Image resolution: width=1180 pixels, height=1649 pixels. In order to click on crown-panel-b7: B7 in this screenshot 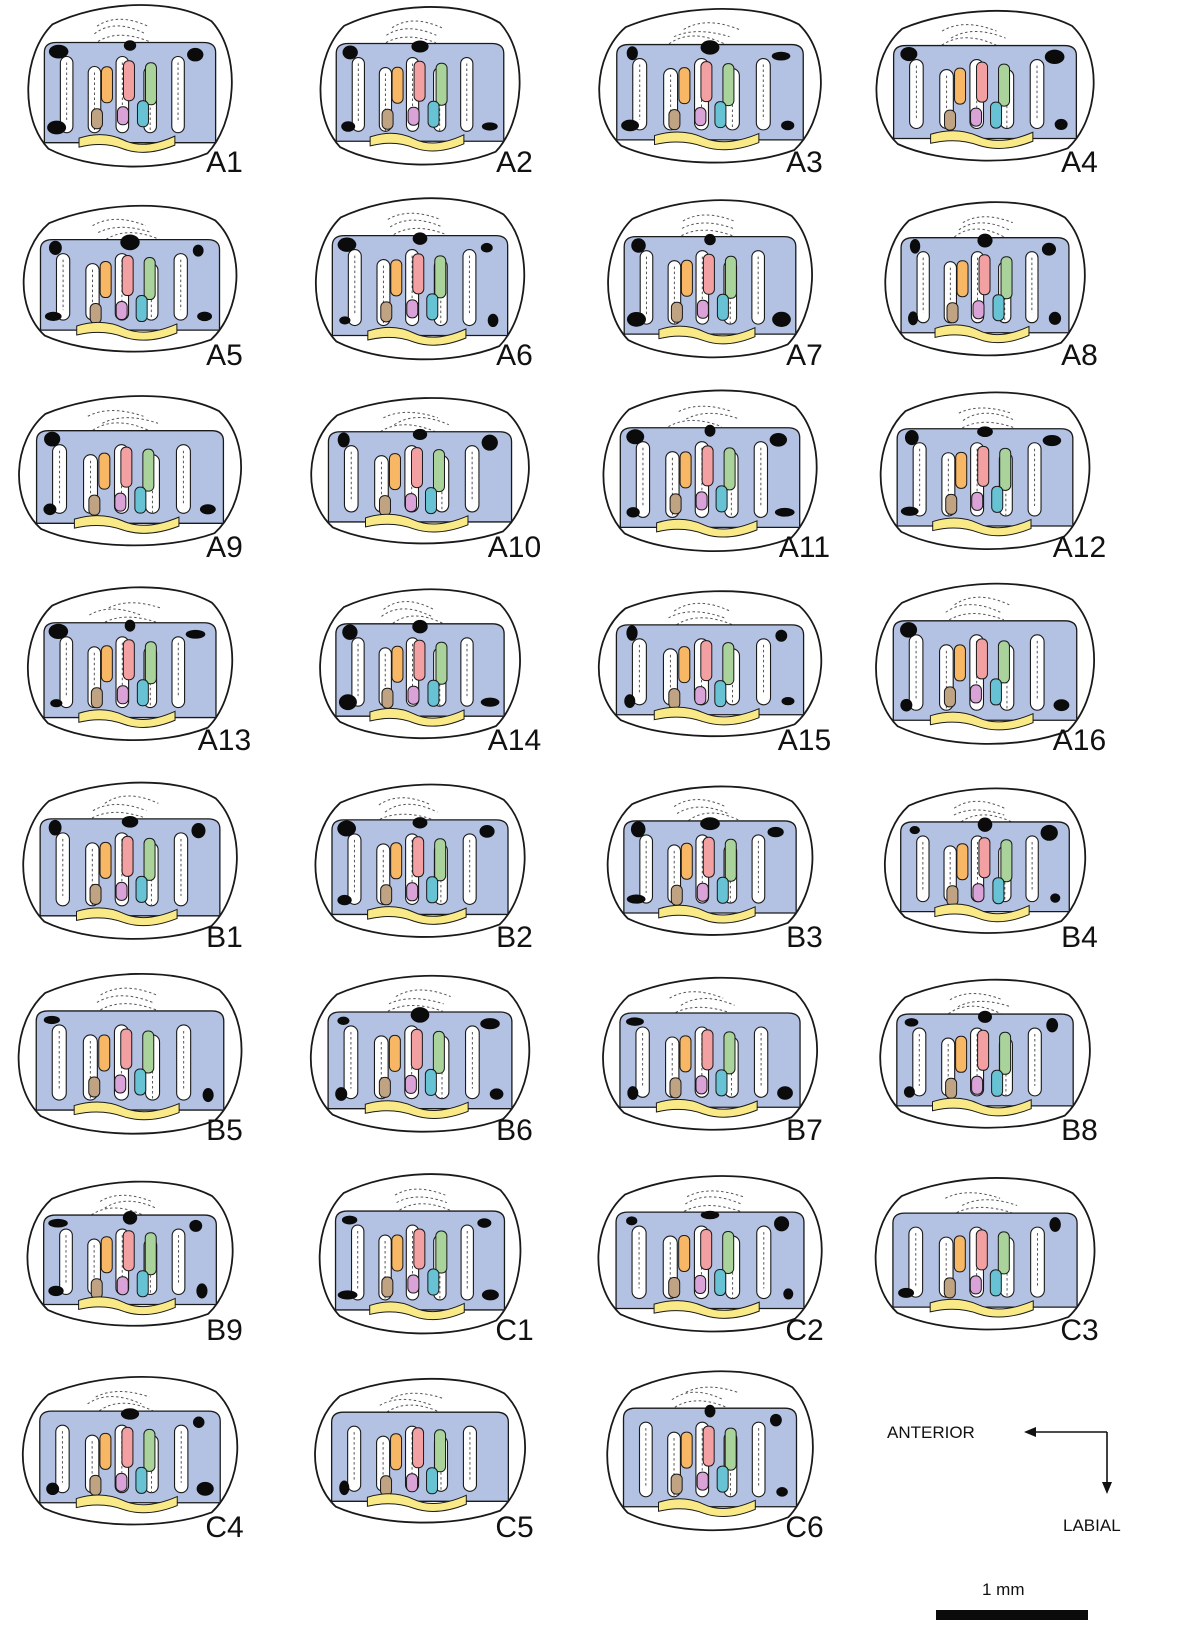, I will do `click(712, 1061)`.